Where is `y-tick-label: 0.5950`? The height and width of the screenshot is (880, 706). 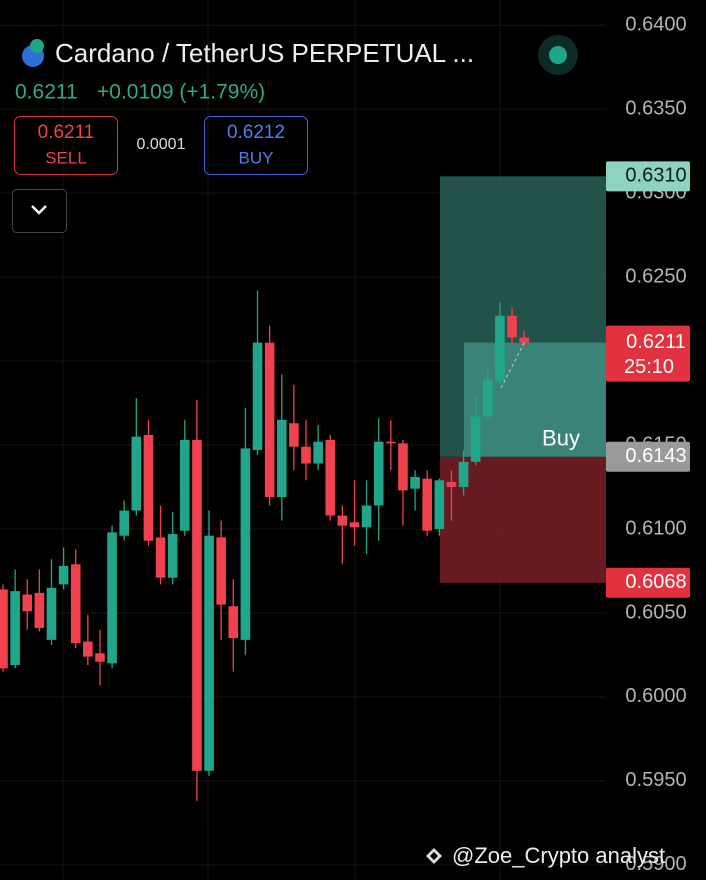
y-tick-label: 0.5950 is located at coordinates (655, 780).